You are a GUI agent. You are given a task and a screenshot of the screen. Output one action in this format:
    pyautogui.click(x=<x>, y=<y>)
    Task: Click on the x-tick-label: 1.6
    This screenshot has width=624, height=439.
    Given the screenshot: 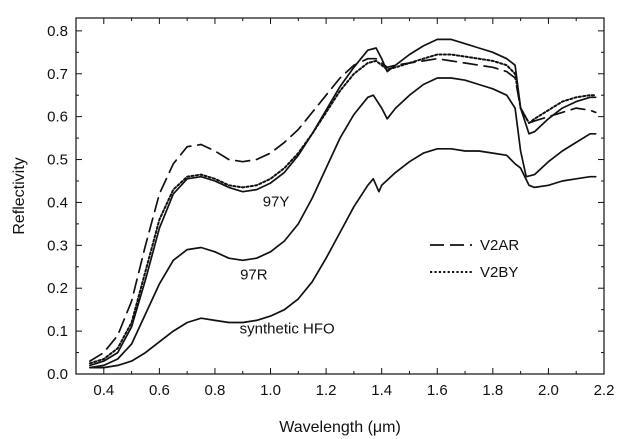 What is the action you would take?
    pyautogui.click(x=437, y=390)
    